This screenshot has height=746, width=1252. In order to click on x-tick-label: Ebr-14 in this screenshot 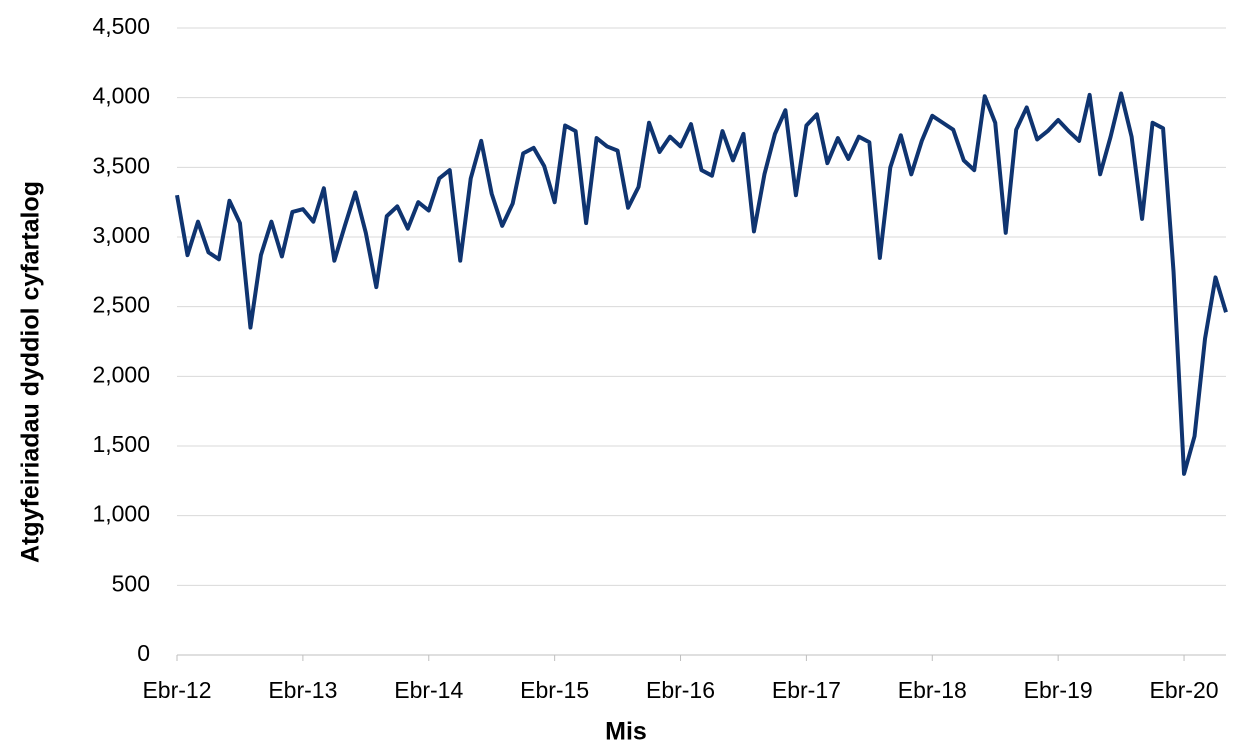, I will do `click(428, 690)`.